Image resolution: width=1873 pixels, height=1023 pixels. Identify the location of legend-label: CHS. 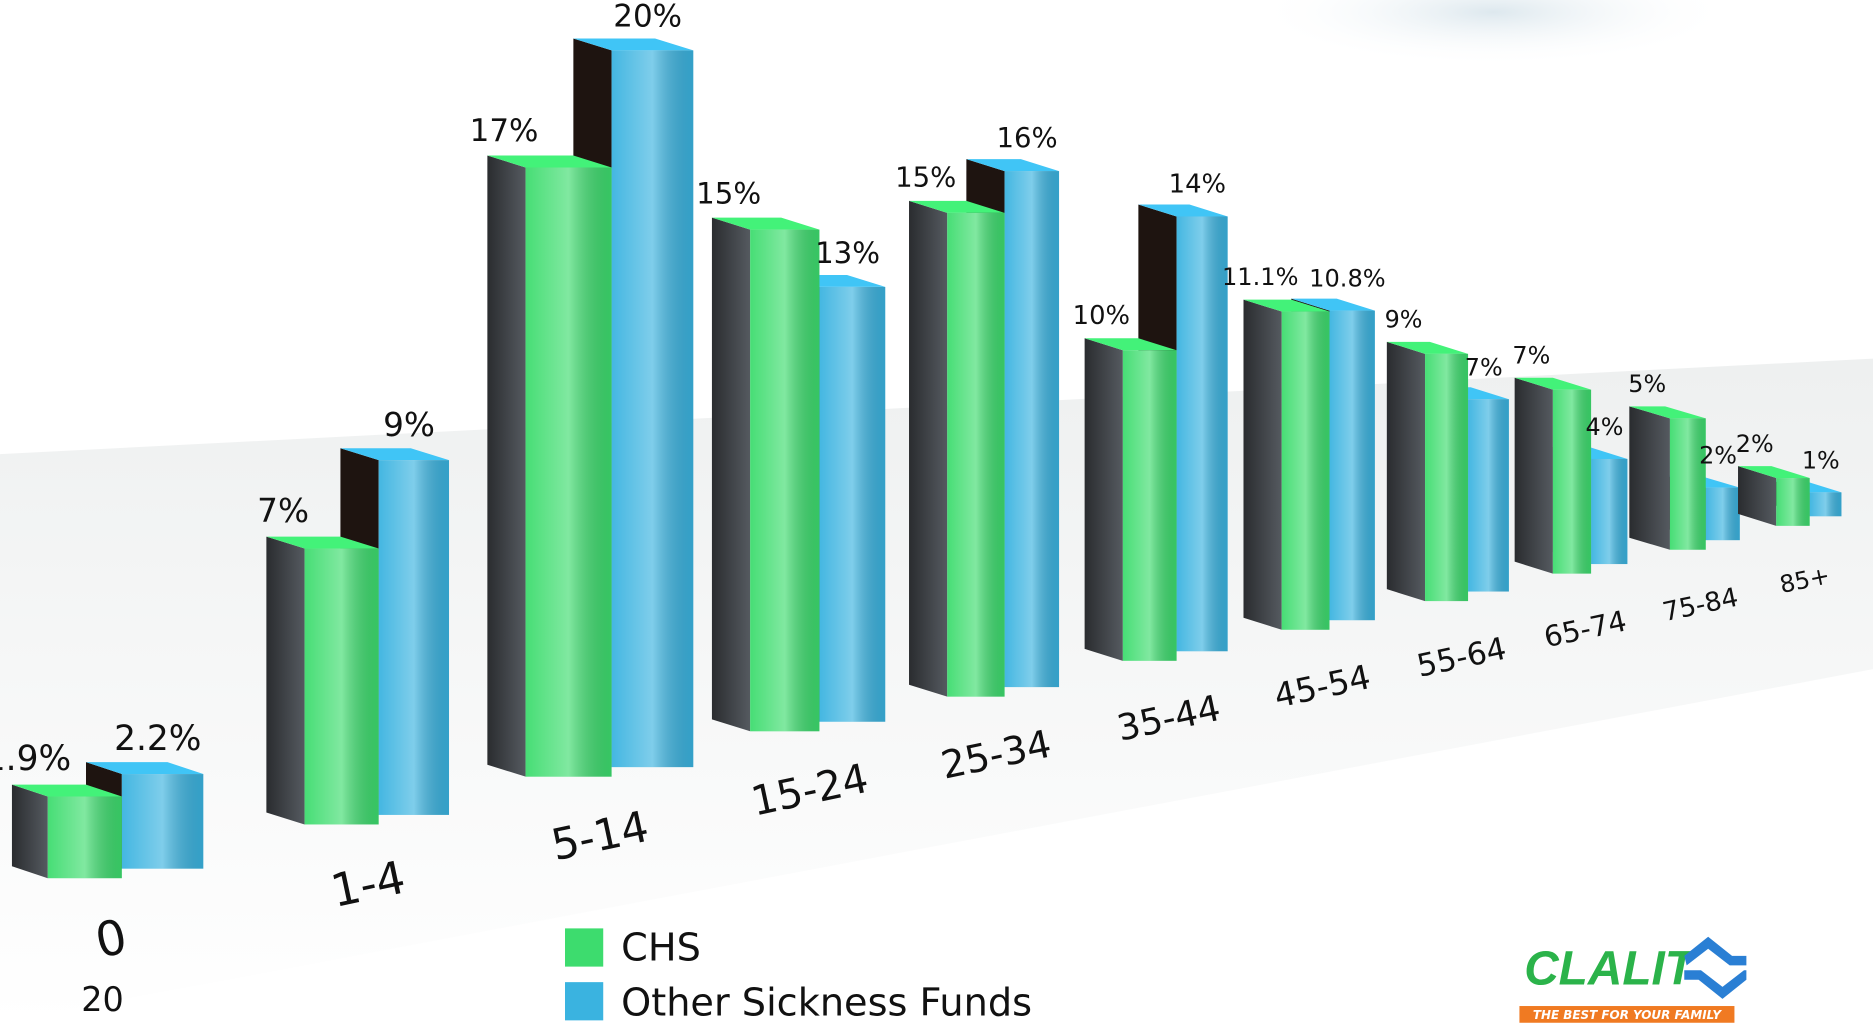
(661, 949).